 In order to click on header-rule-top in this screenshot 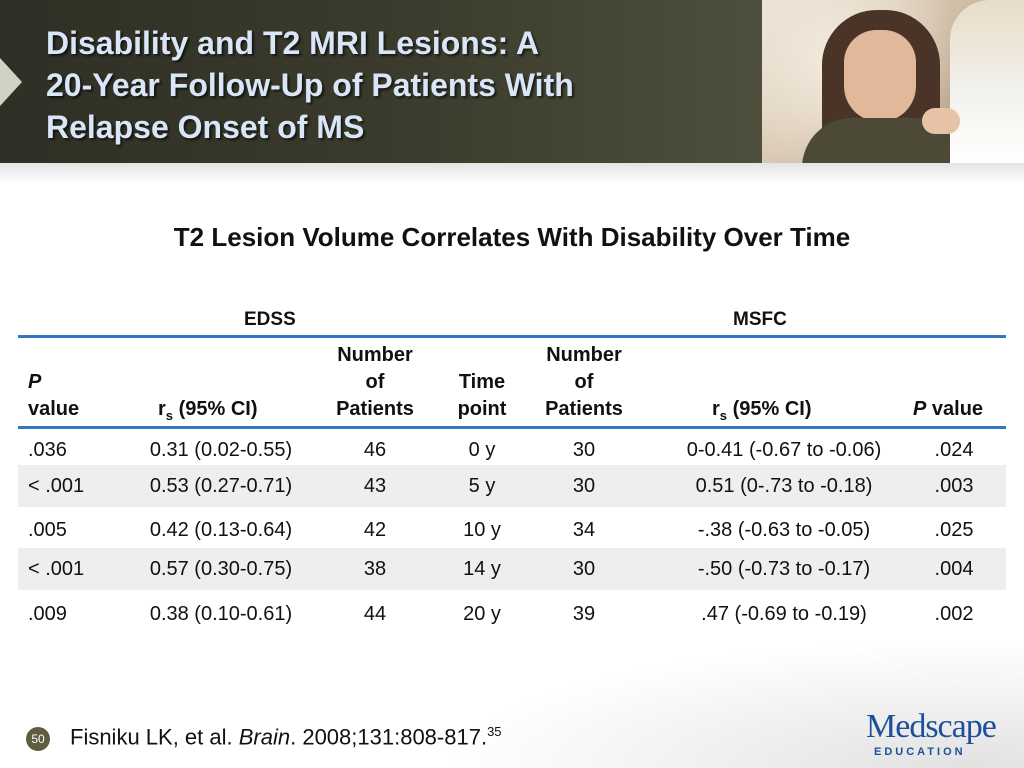, I will do `click(512, 336)`.